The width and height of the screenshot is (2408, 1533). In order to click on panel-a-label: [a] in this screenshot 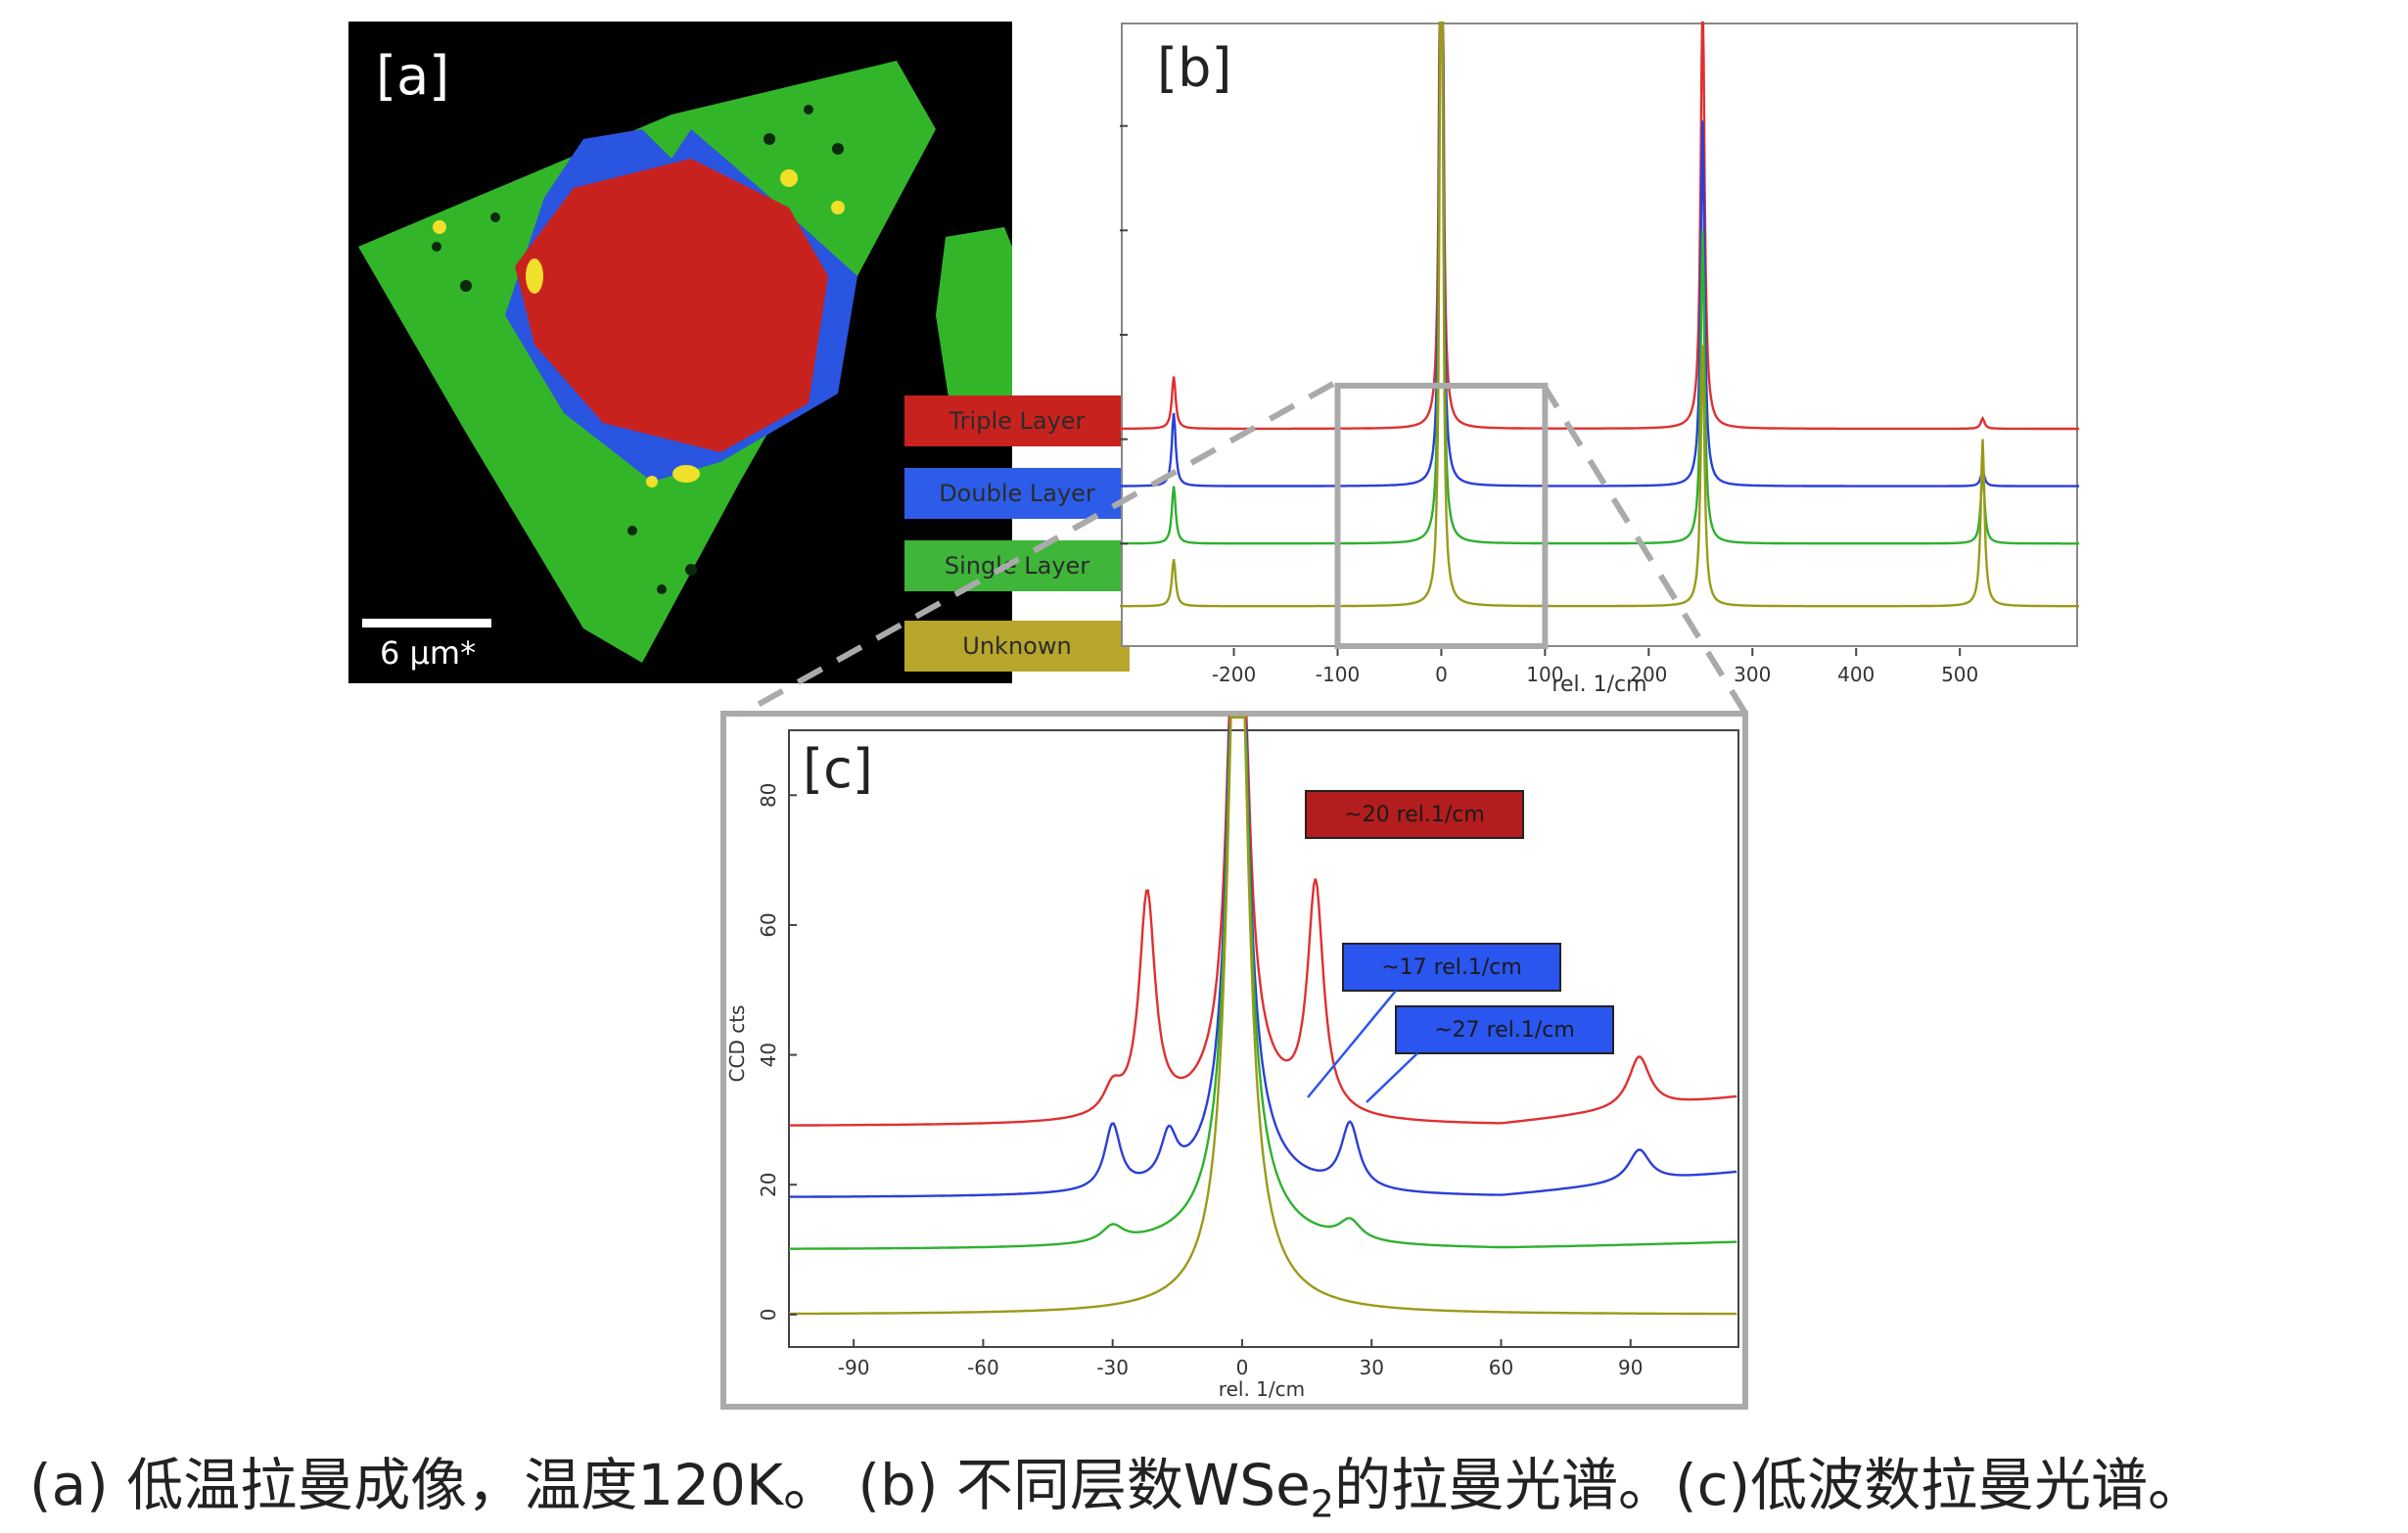, I will do `click(413, 76)`.